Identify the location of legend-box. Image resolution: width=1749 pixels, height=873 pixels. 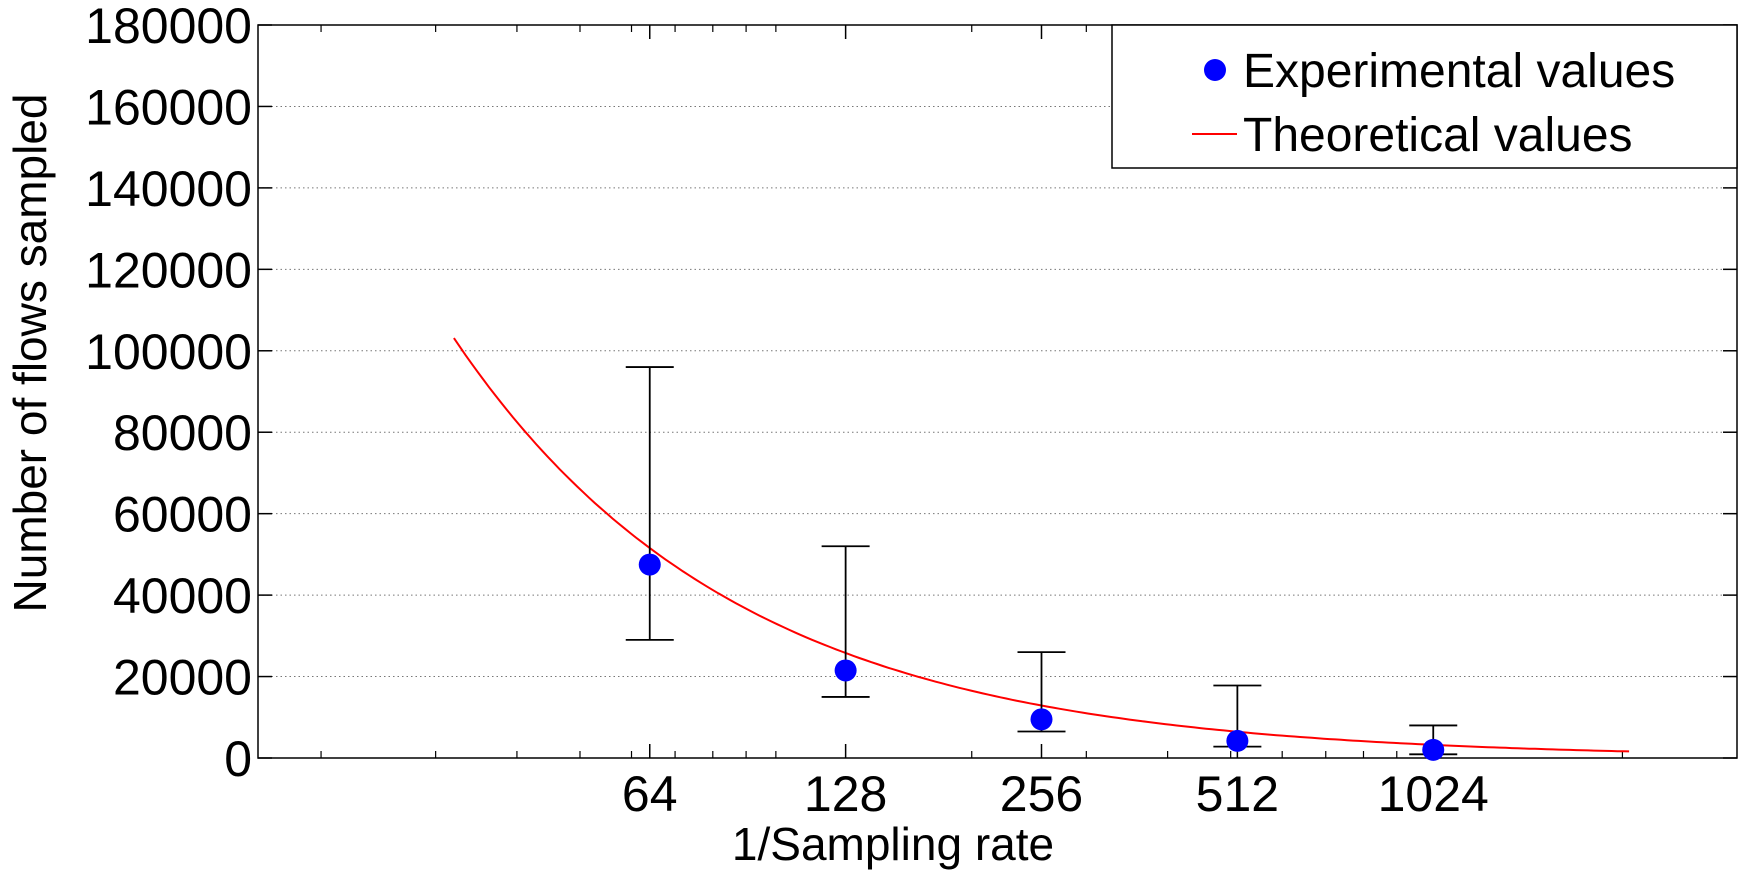
(1424, 96).